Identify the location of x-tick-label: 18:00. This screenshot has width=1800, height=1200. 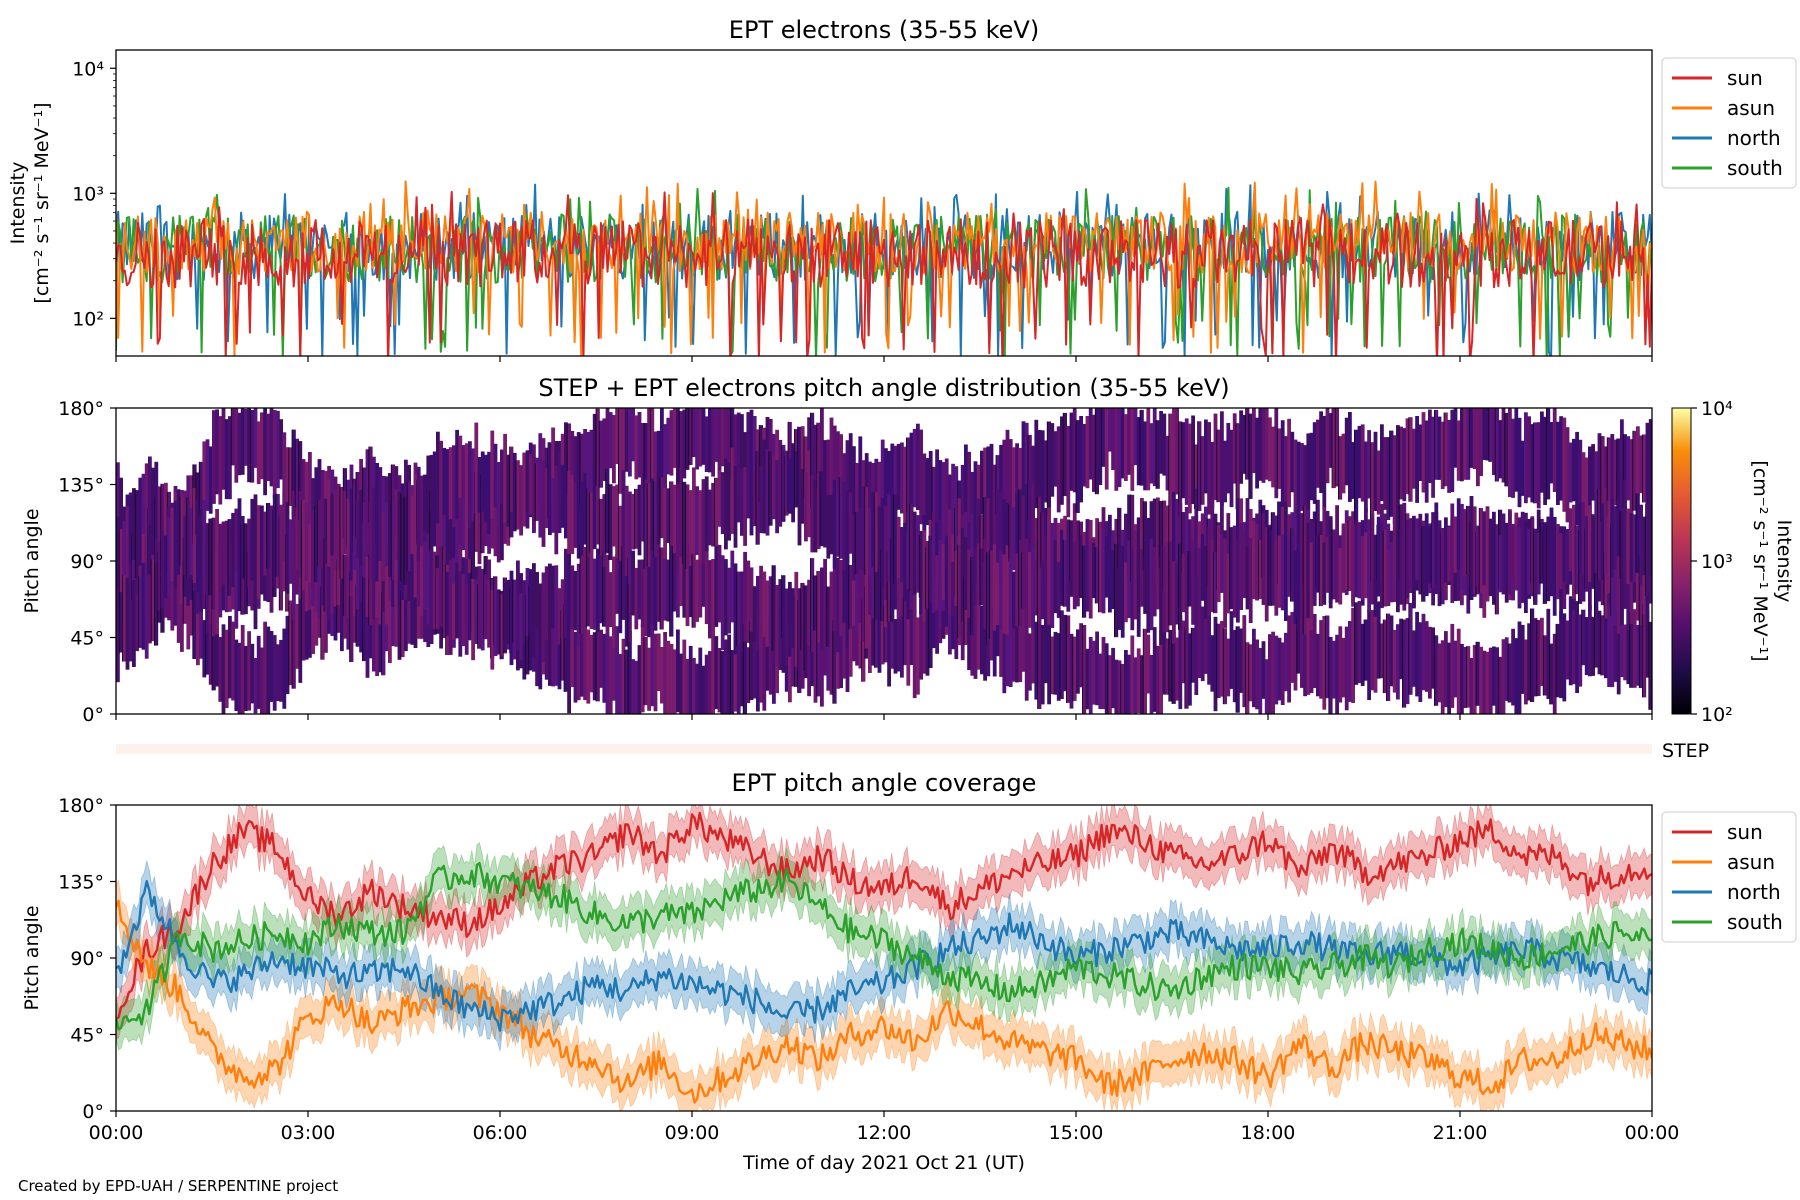
(1268, 1133).